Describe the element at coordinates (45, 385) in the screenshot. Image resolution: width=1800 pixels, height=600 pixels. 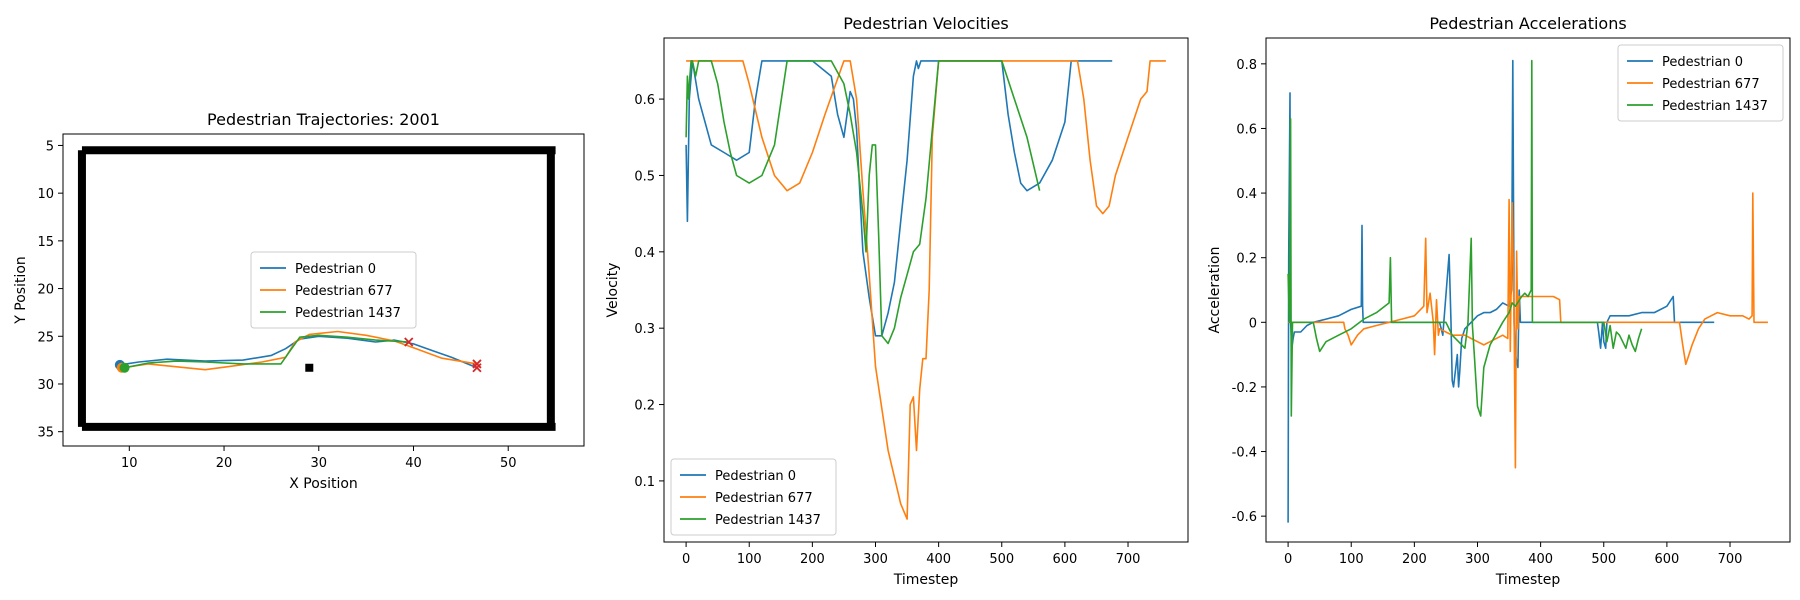
I see `y-tick-label: 30` at that location.